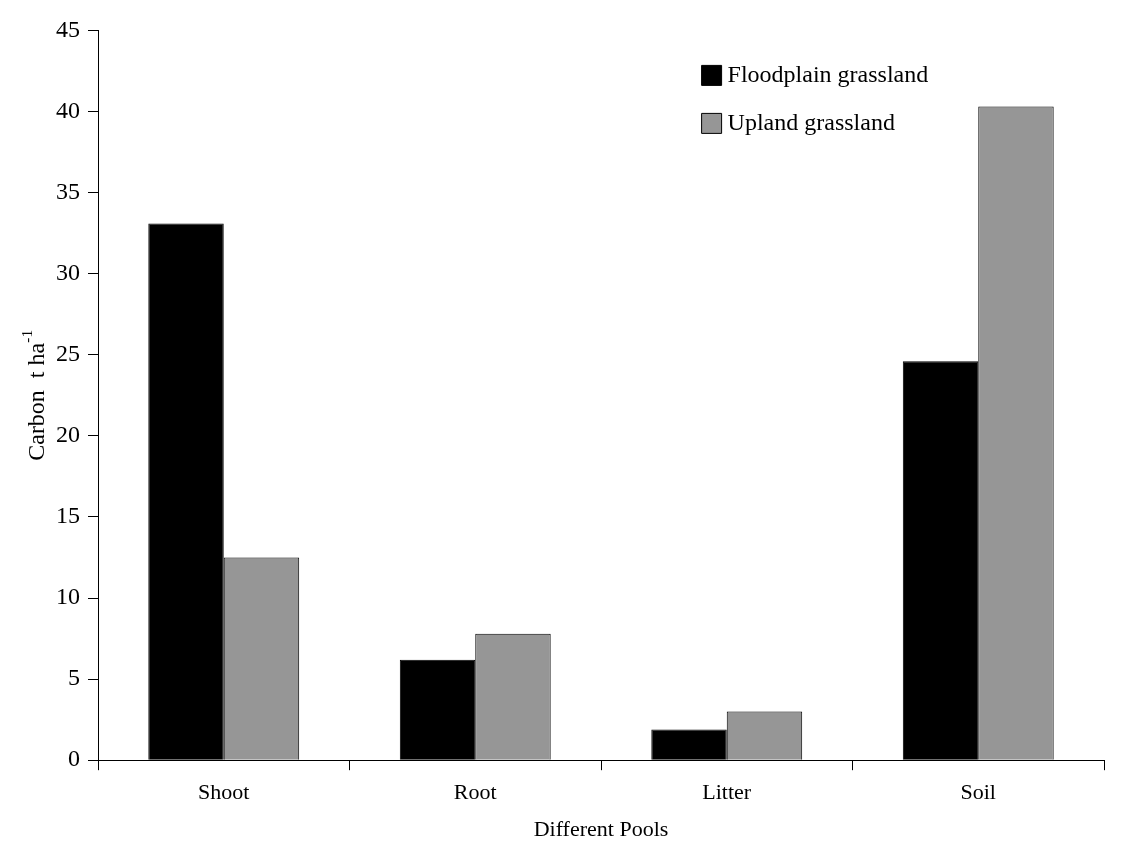 The image size is (1132, 851). I want to click on legend-label: Floodplain grassland, so click(828, 73).